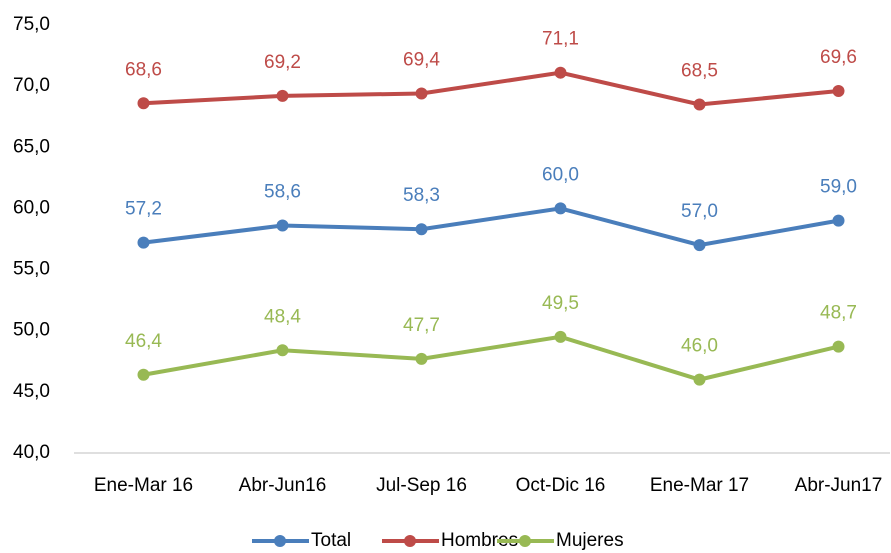  I want to click on y-tick-label: 60,0, so click(31, 207).